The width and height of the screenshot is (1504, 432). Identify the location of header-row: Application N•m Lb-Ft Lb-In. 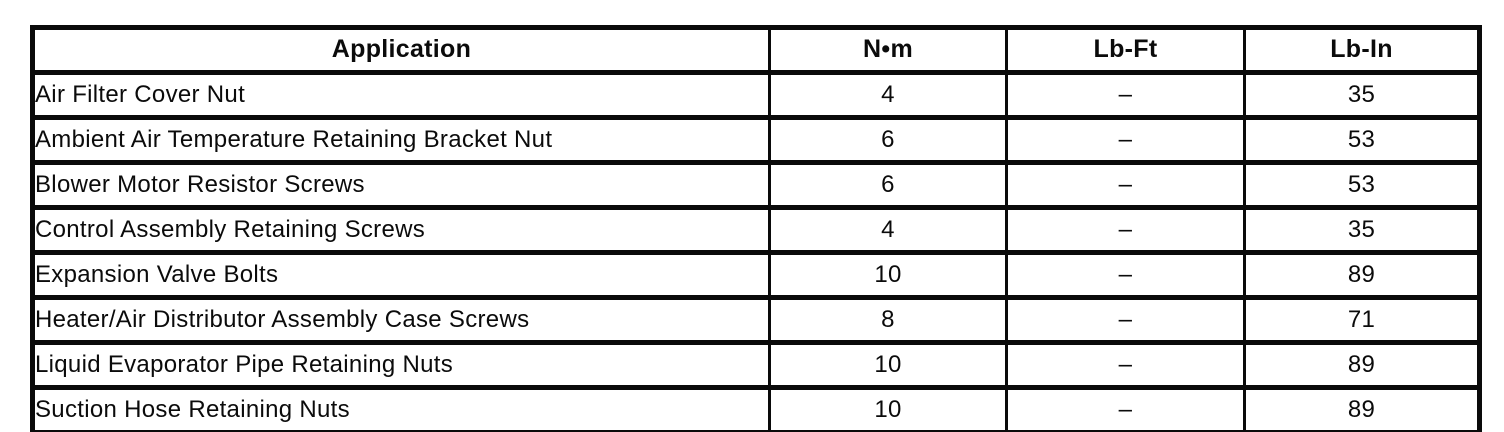
(756, 50).